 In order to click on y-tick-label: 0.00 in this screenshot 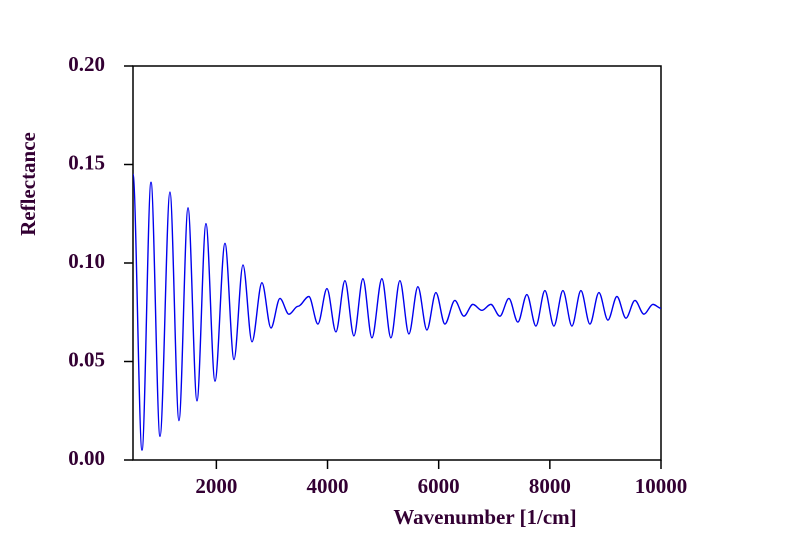, I will do `click(86, 458)`.